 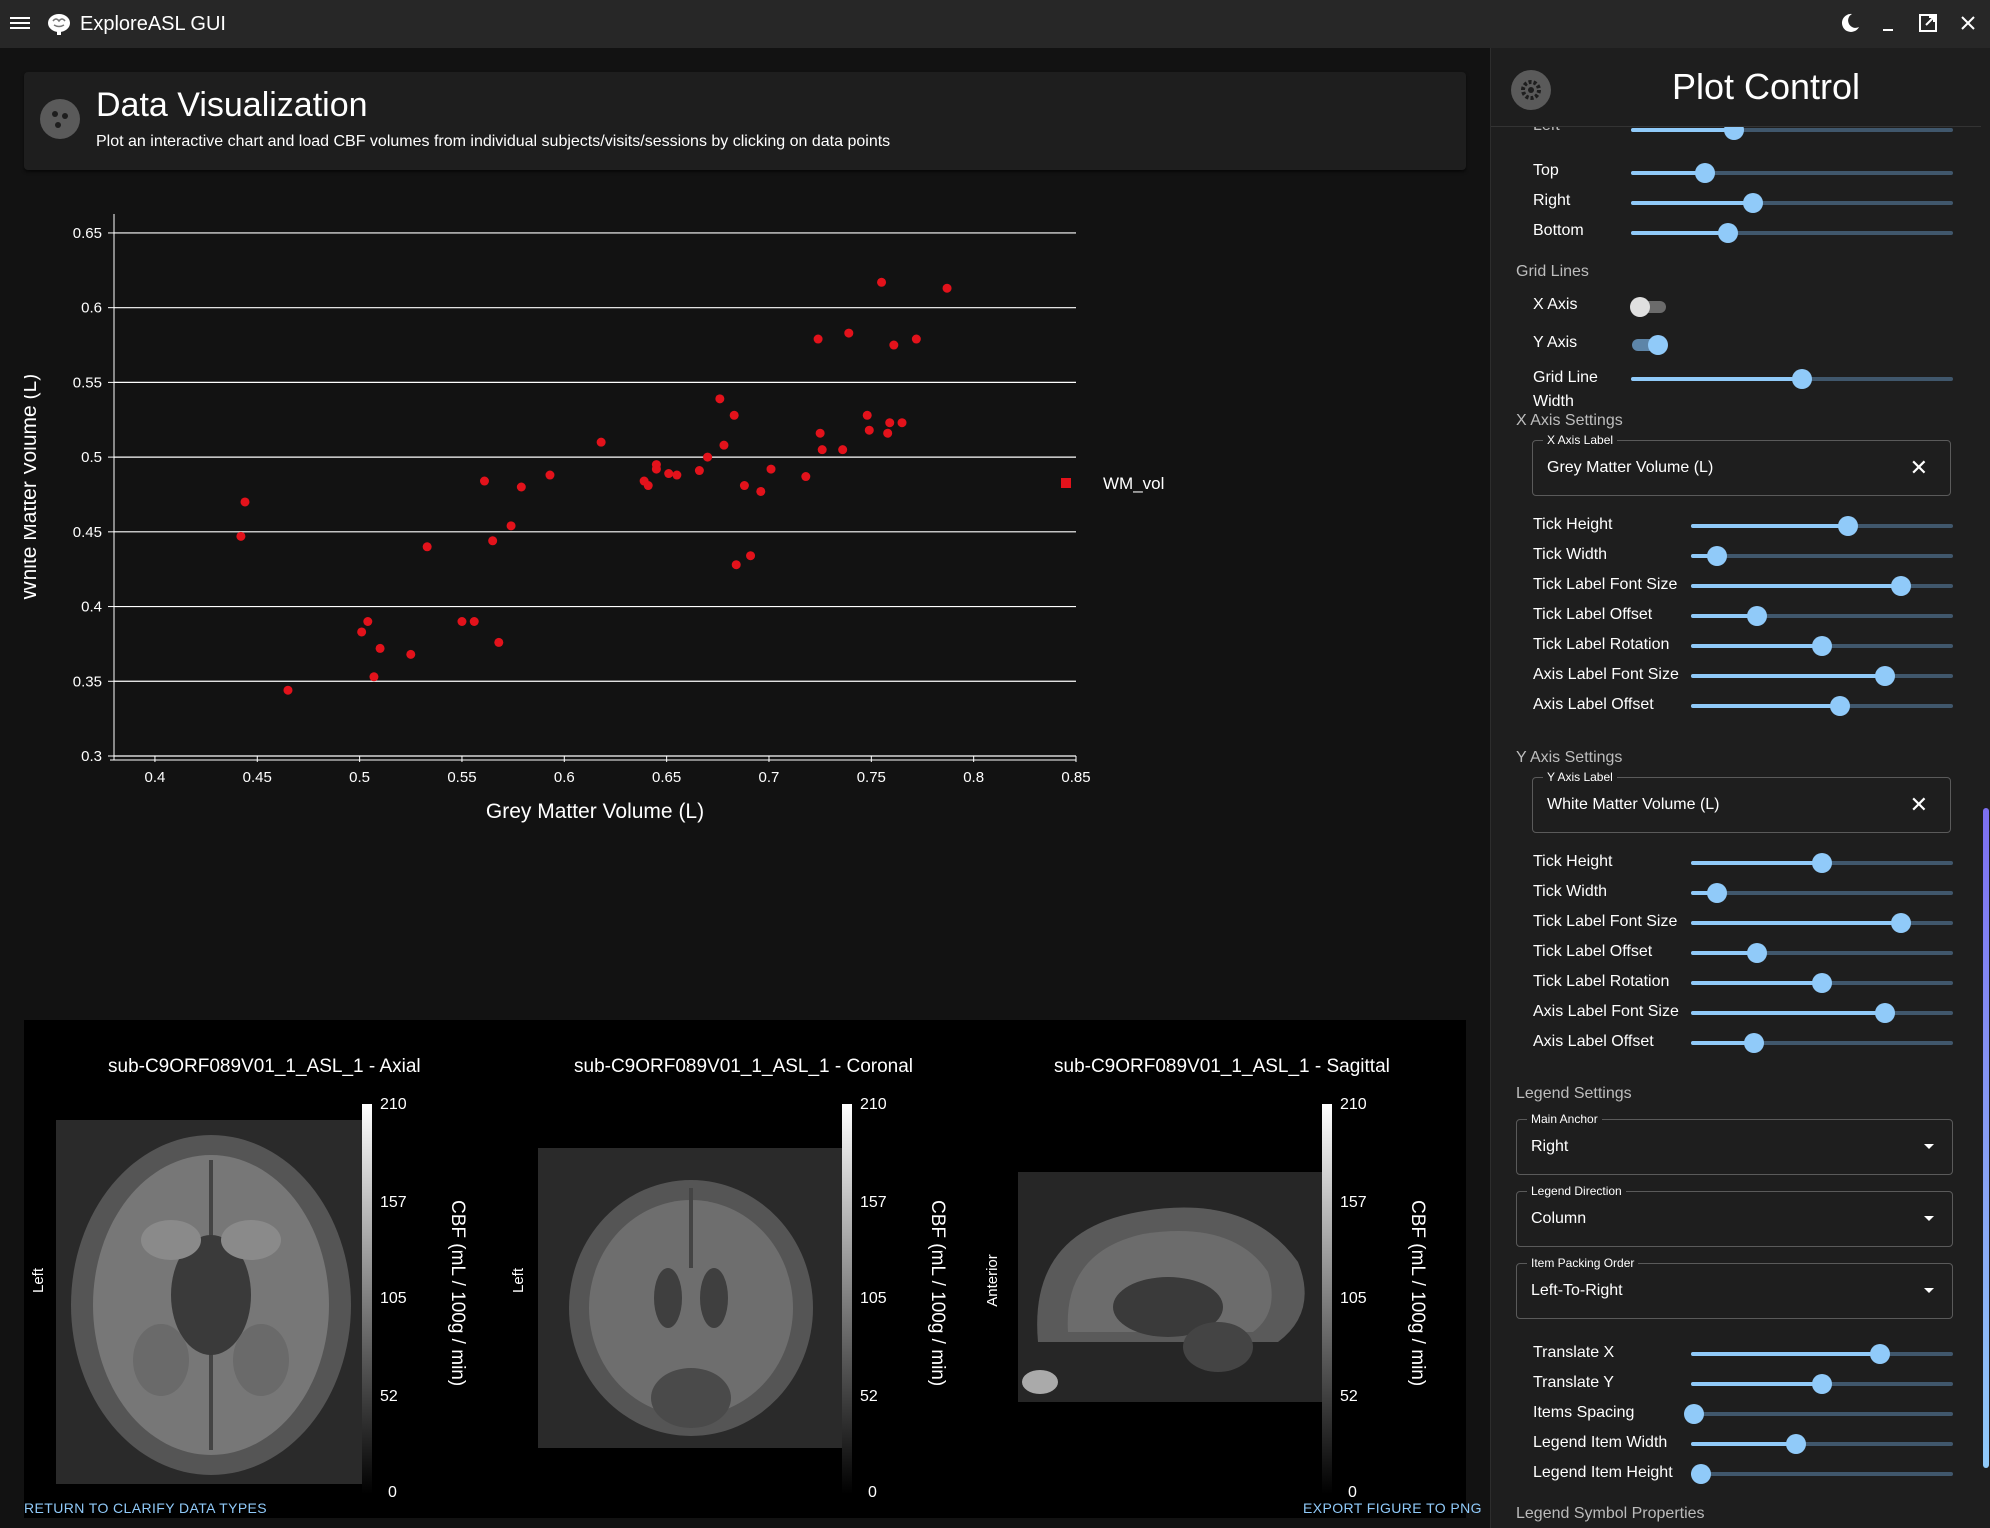 What do you see at coordinates (1734, 1287) in the screenshot?
I see `packing-order-select: Item Packing Order Left-To-Right` at bounding box center [1734, 1287].